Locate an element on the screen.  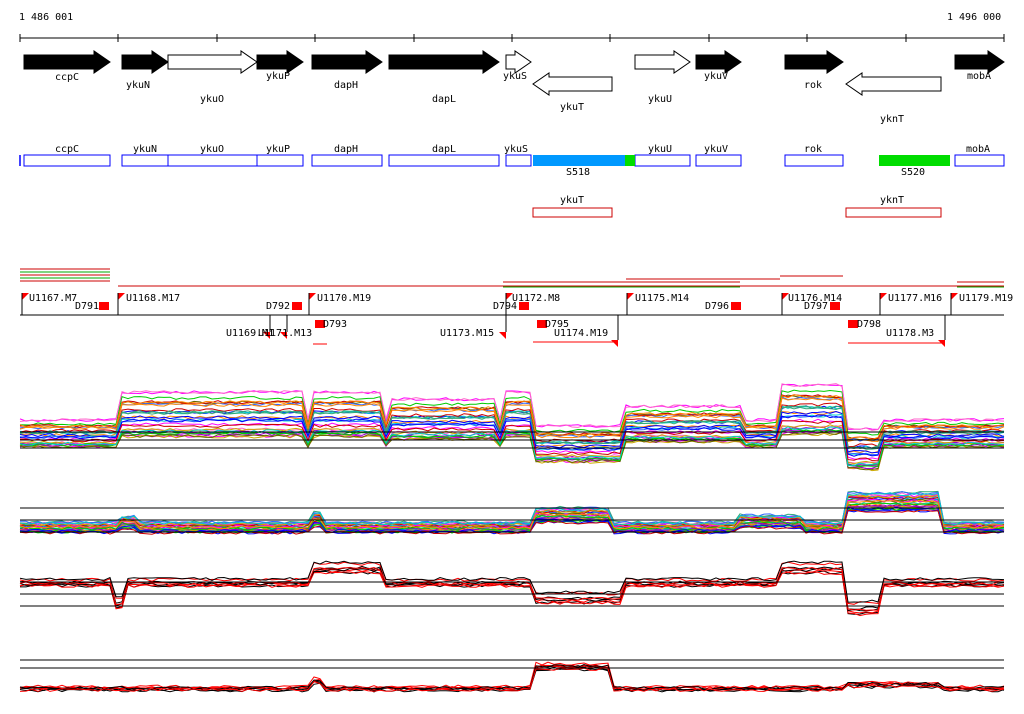
downstream-label-D798: D798 is located at coordinates (869, 324).